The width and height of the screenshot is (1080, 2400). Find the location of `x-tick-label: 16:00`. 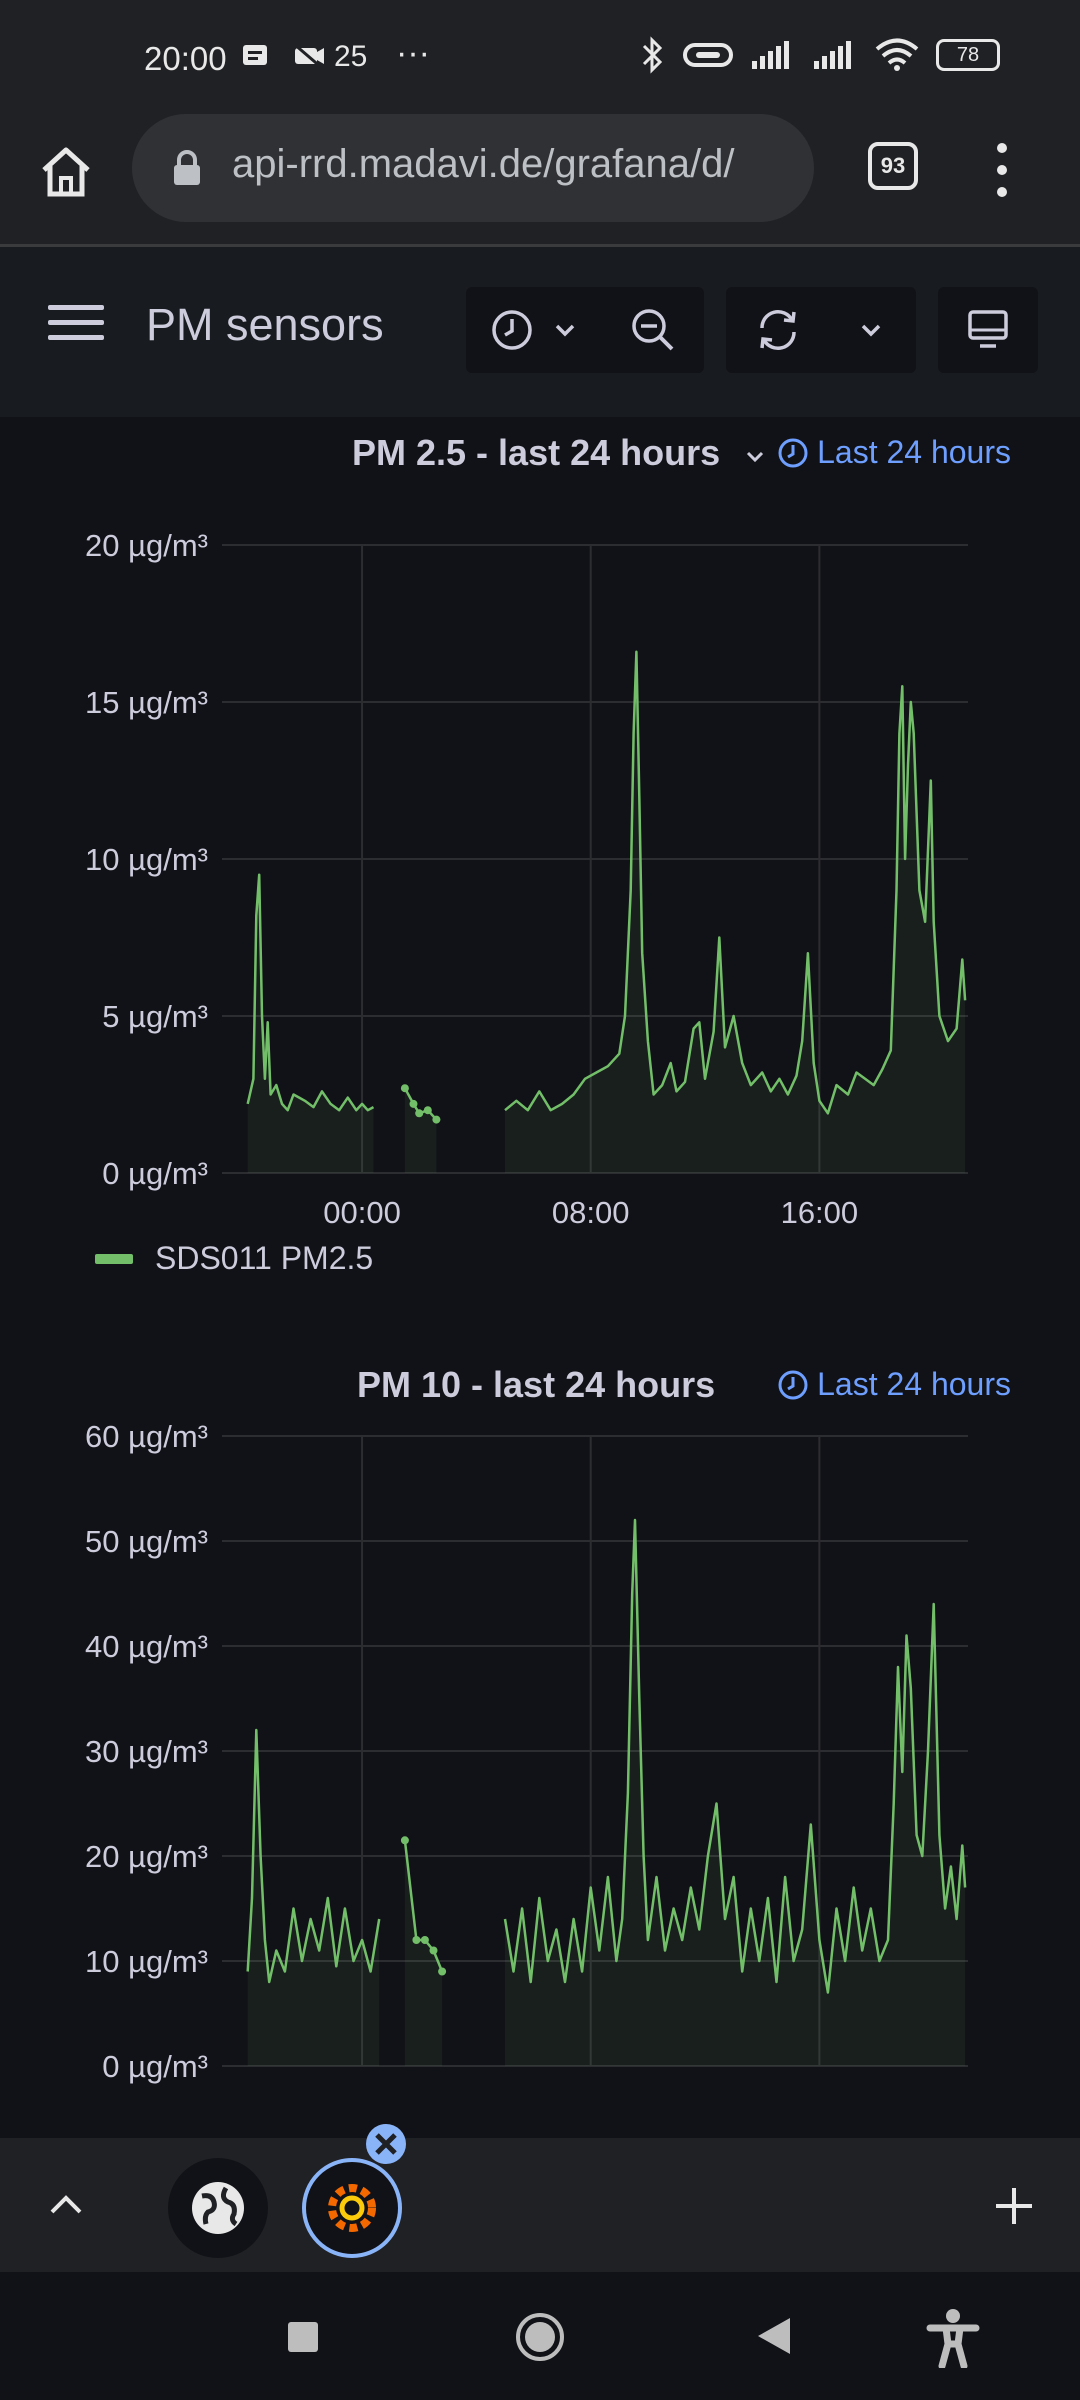

x-tick-label: 16:00 is located at coordinates (820, 1212).